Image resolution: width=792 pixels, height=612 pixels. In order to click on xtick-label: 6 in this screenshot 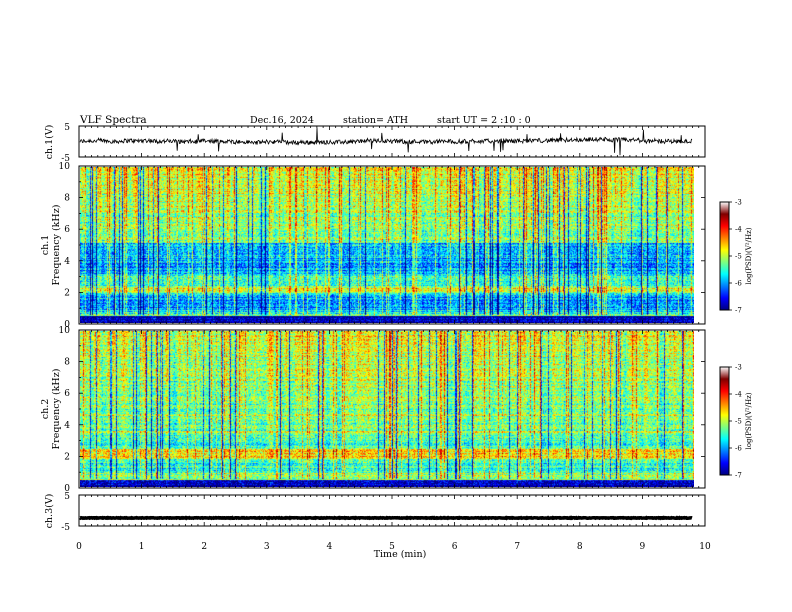, I will do `click(455, 547)`.